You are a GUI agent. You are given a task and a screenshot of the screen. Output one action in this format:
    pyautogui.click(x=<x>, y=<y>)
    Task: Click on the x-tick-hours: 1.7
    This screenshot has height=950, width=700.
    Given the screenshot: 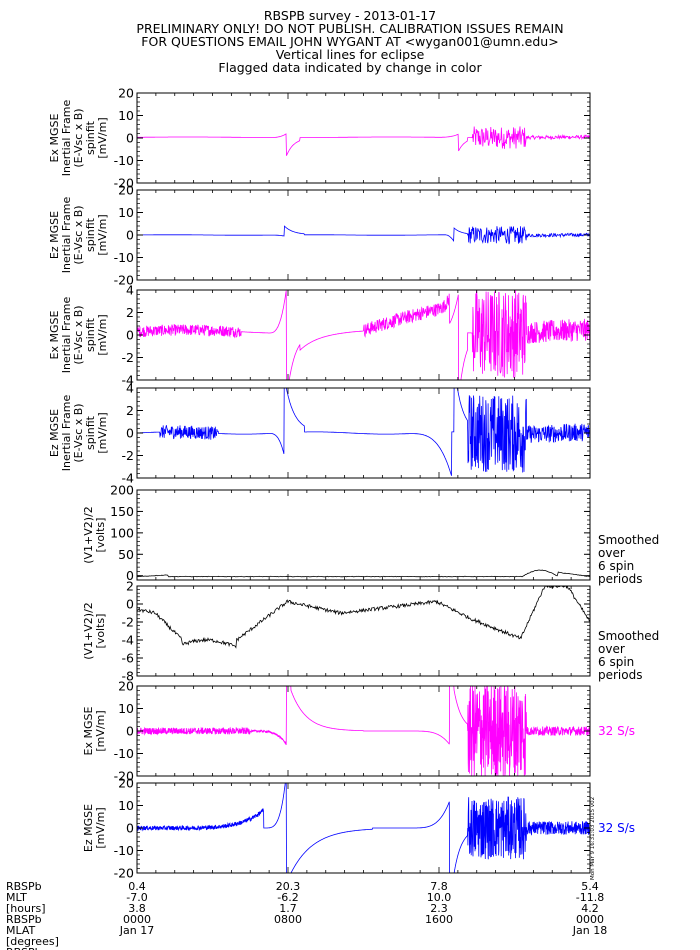 What is the action you would take?
    pyautogui.click(x=288, y=908)
    